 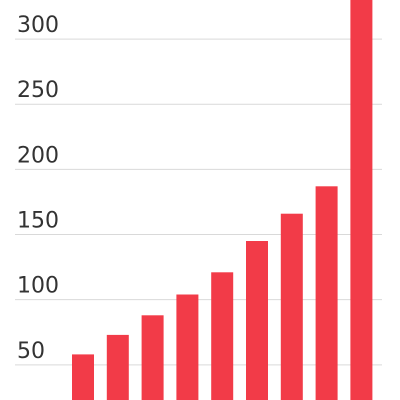 I want to click on y-tick-label-200: 200, so click(x=38, y=155).